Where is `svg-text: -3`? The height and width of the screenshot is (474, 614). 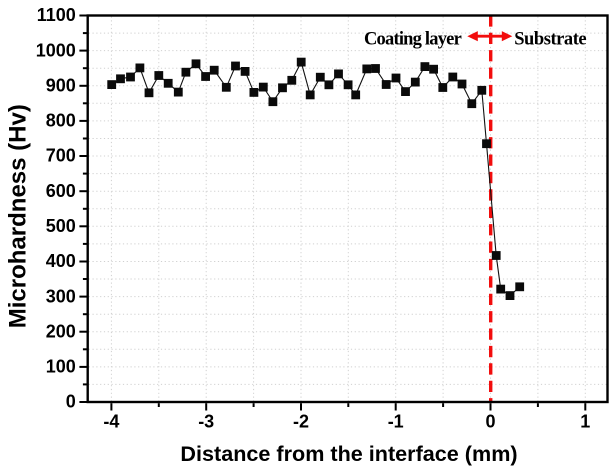 svg-text: -3 is located at coordinates (206, 422).